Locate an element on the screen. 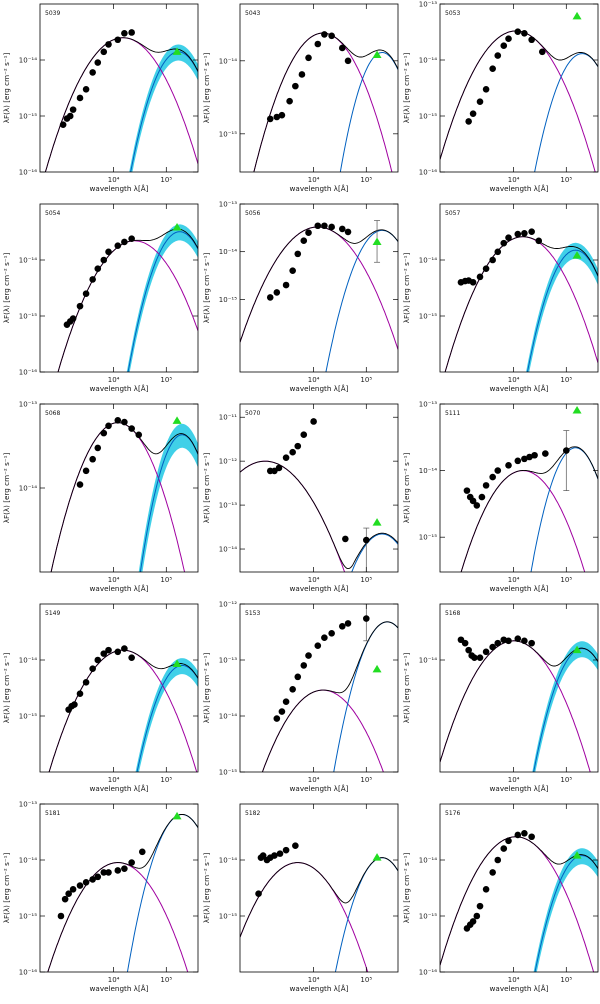 The width and height of the screenshot is (600, 1004). panel-id-label: 5054 is located at coordinates (52, 213).